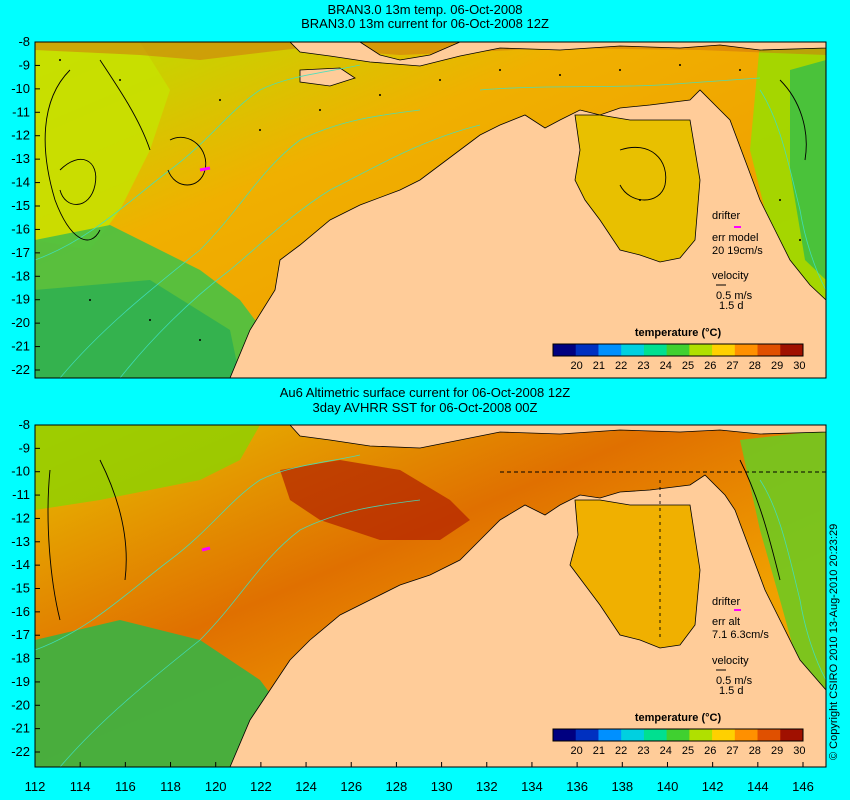  I want to click on panel1-err-line2: 20 19cm/s, so click(737, 251).